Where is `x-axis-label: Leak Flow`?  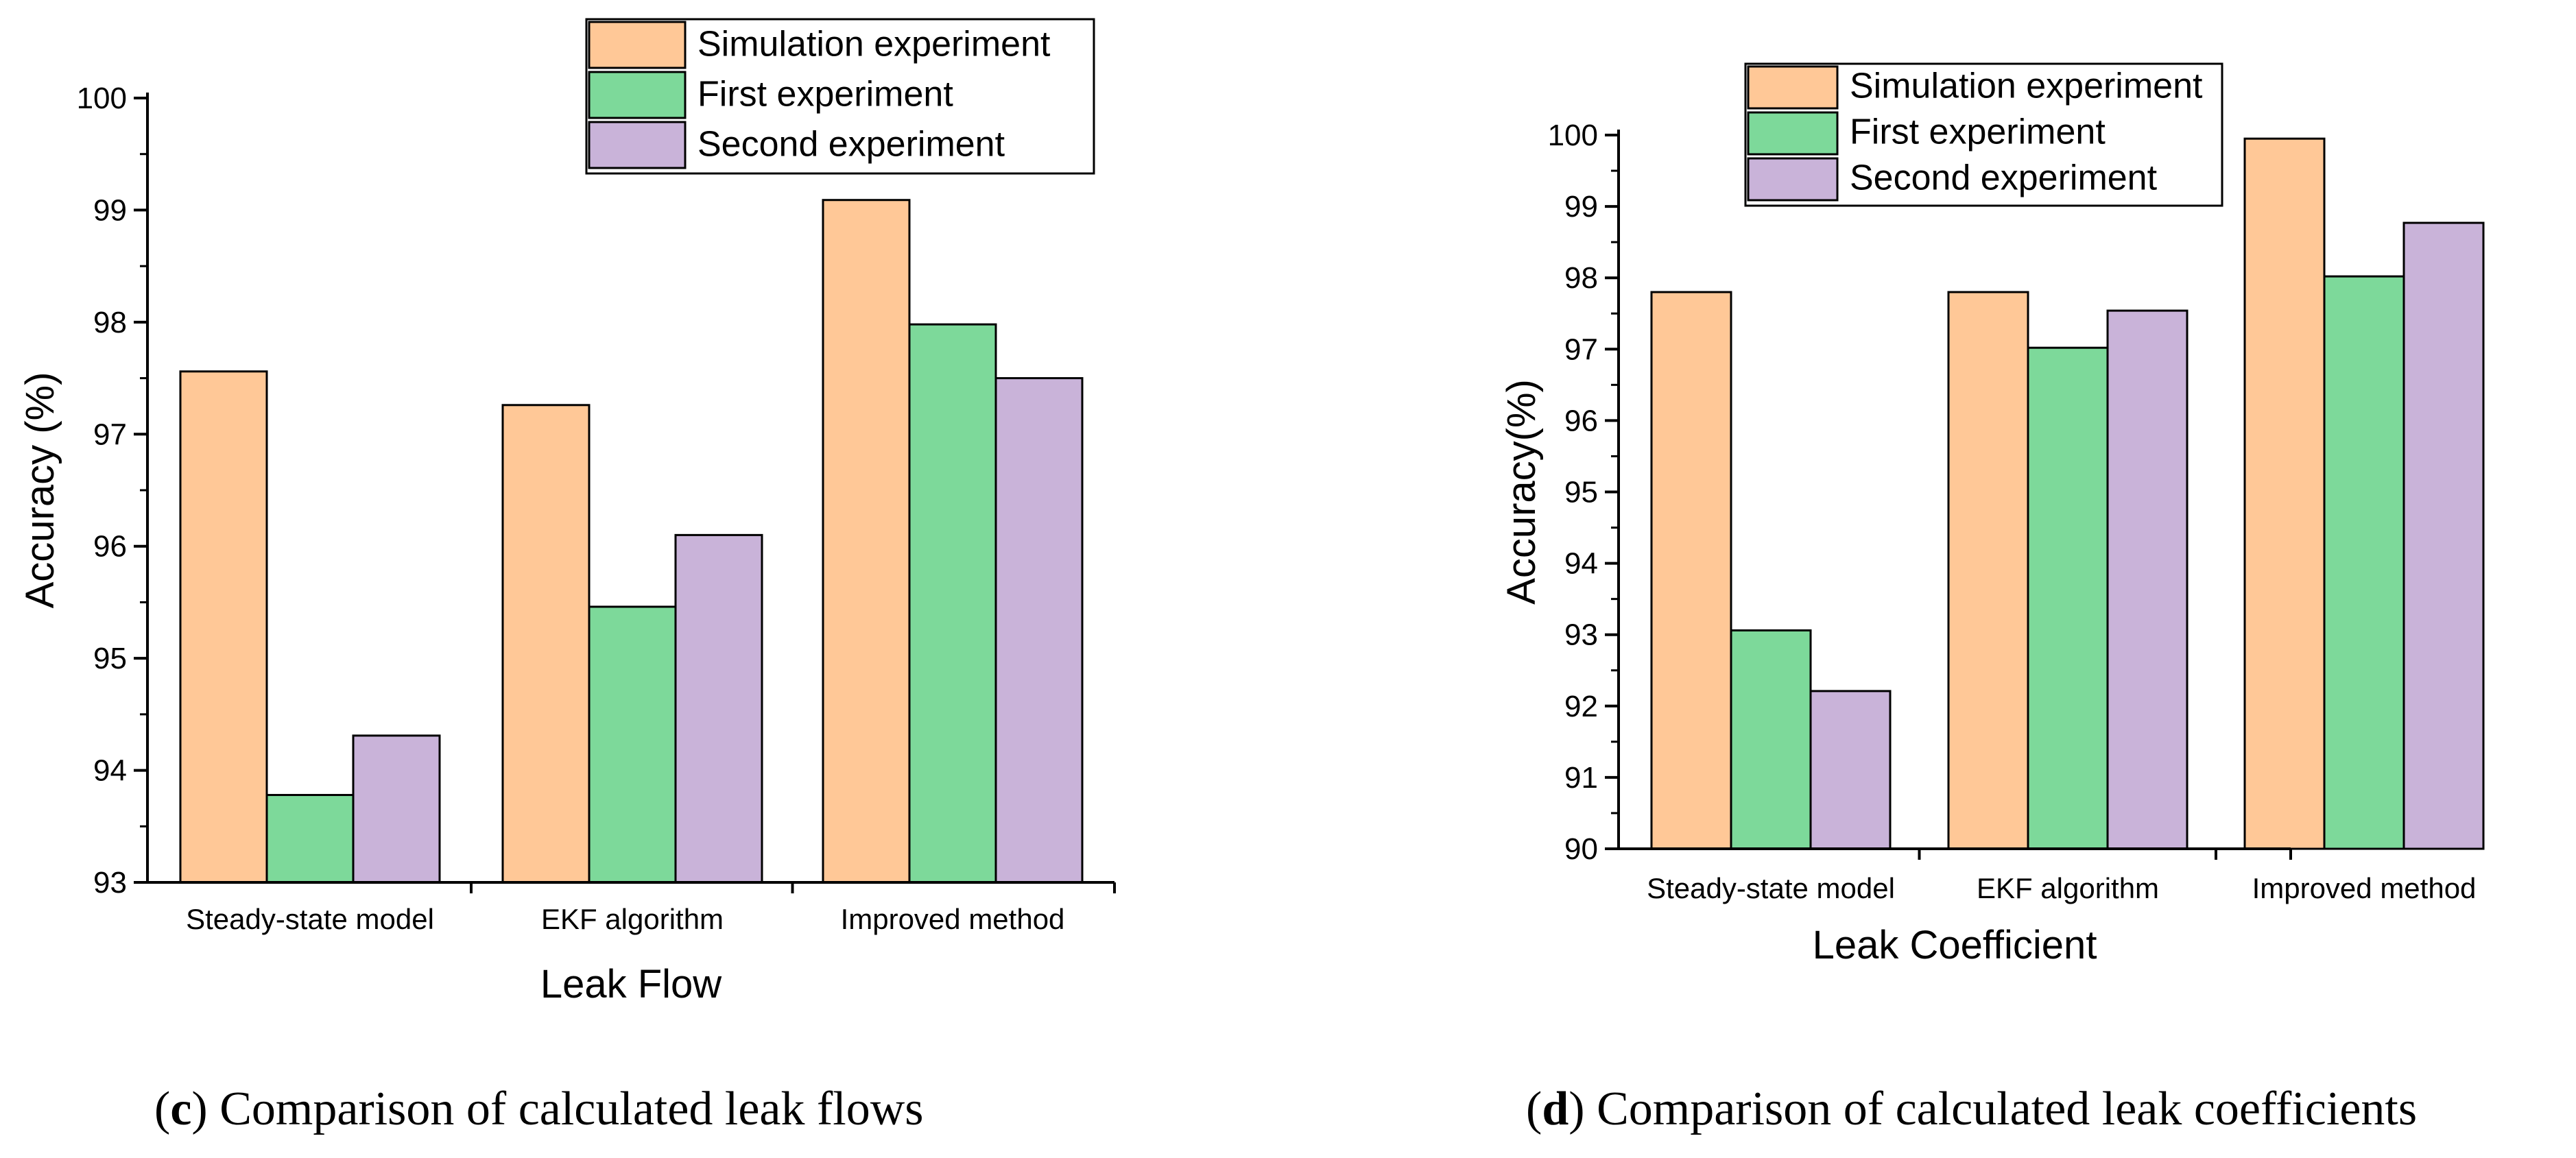
x-axis-label: Leak Flow is located at coordinates (631, 984).